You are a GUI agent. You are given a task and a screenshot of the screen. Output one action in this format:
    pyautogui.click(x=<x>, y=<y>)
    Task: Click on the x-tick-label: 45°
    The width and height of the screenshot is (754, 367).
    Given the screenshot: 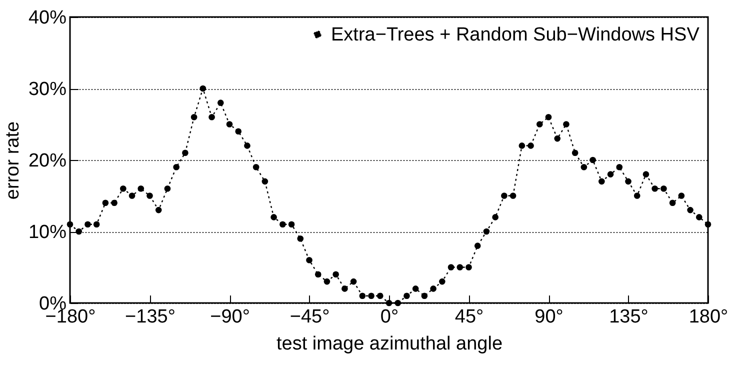 What is the action you would take?
    pyautogui.click(x=469, y=317)
    